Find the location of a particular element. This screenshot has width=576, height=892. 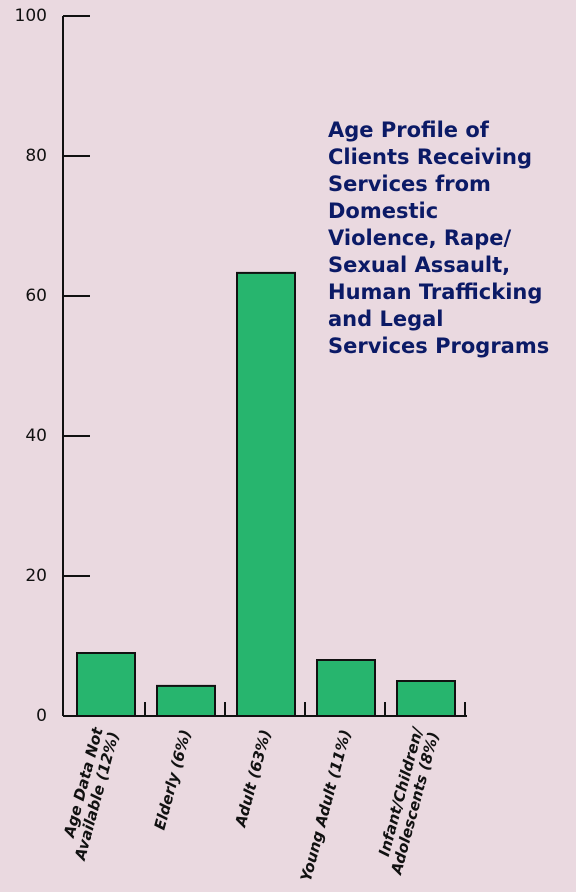

x-tick-label: Young Adult (11%) is located at coordinates (325, 806).